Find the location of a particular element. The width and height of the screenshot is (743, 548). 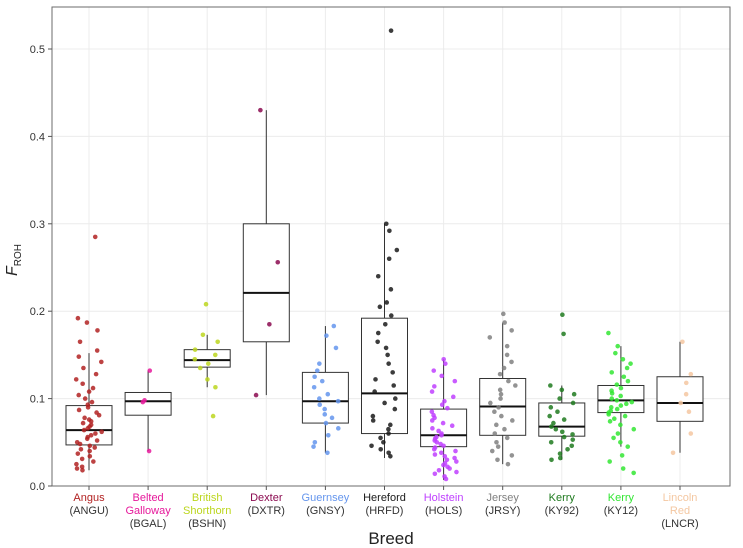

y-tick-label: 0.2 is located at coordinates (37, 312).